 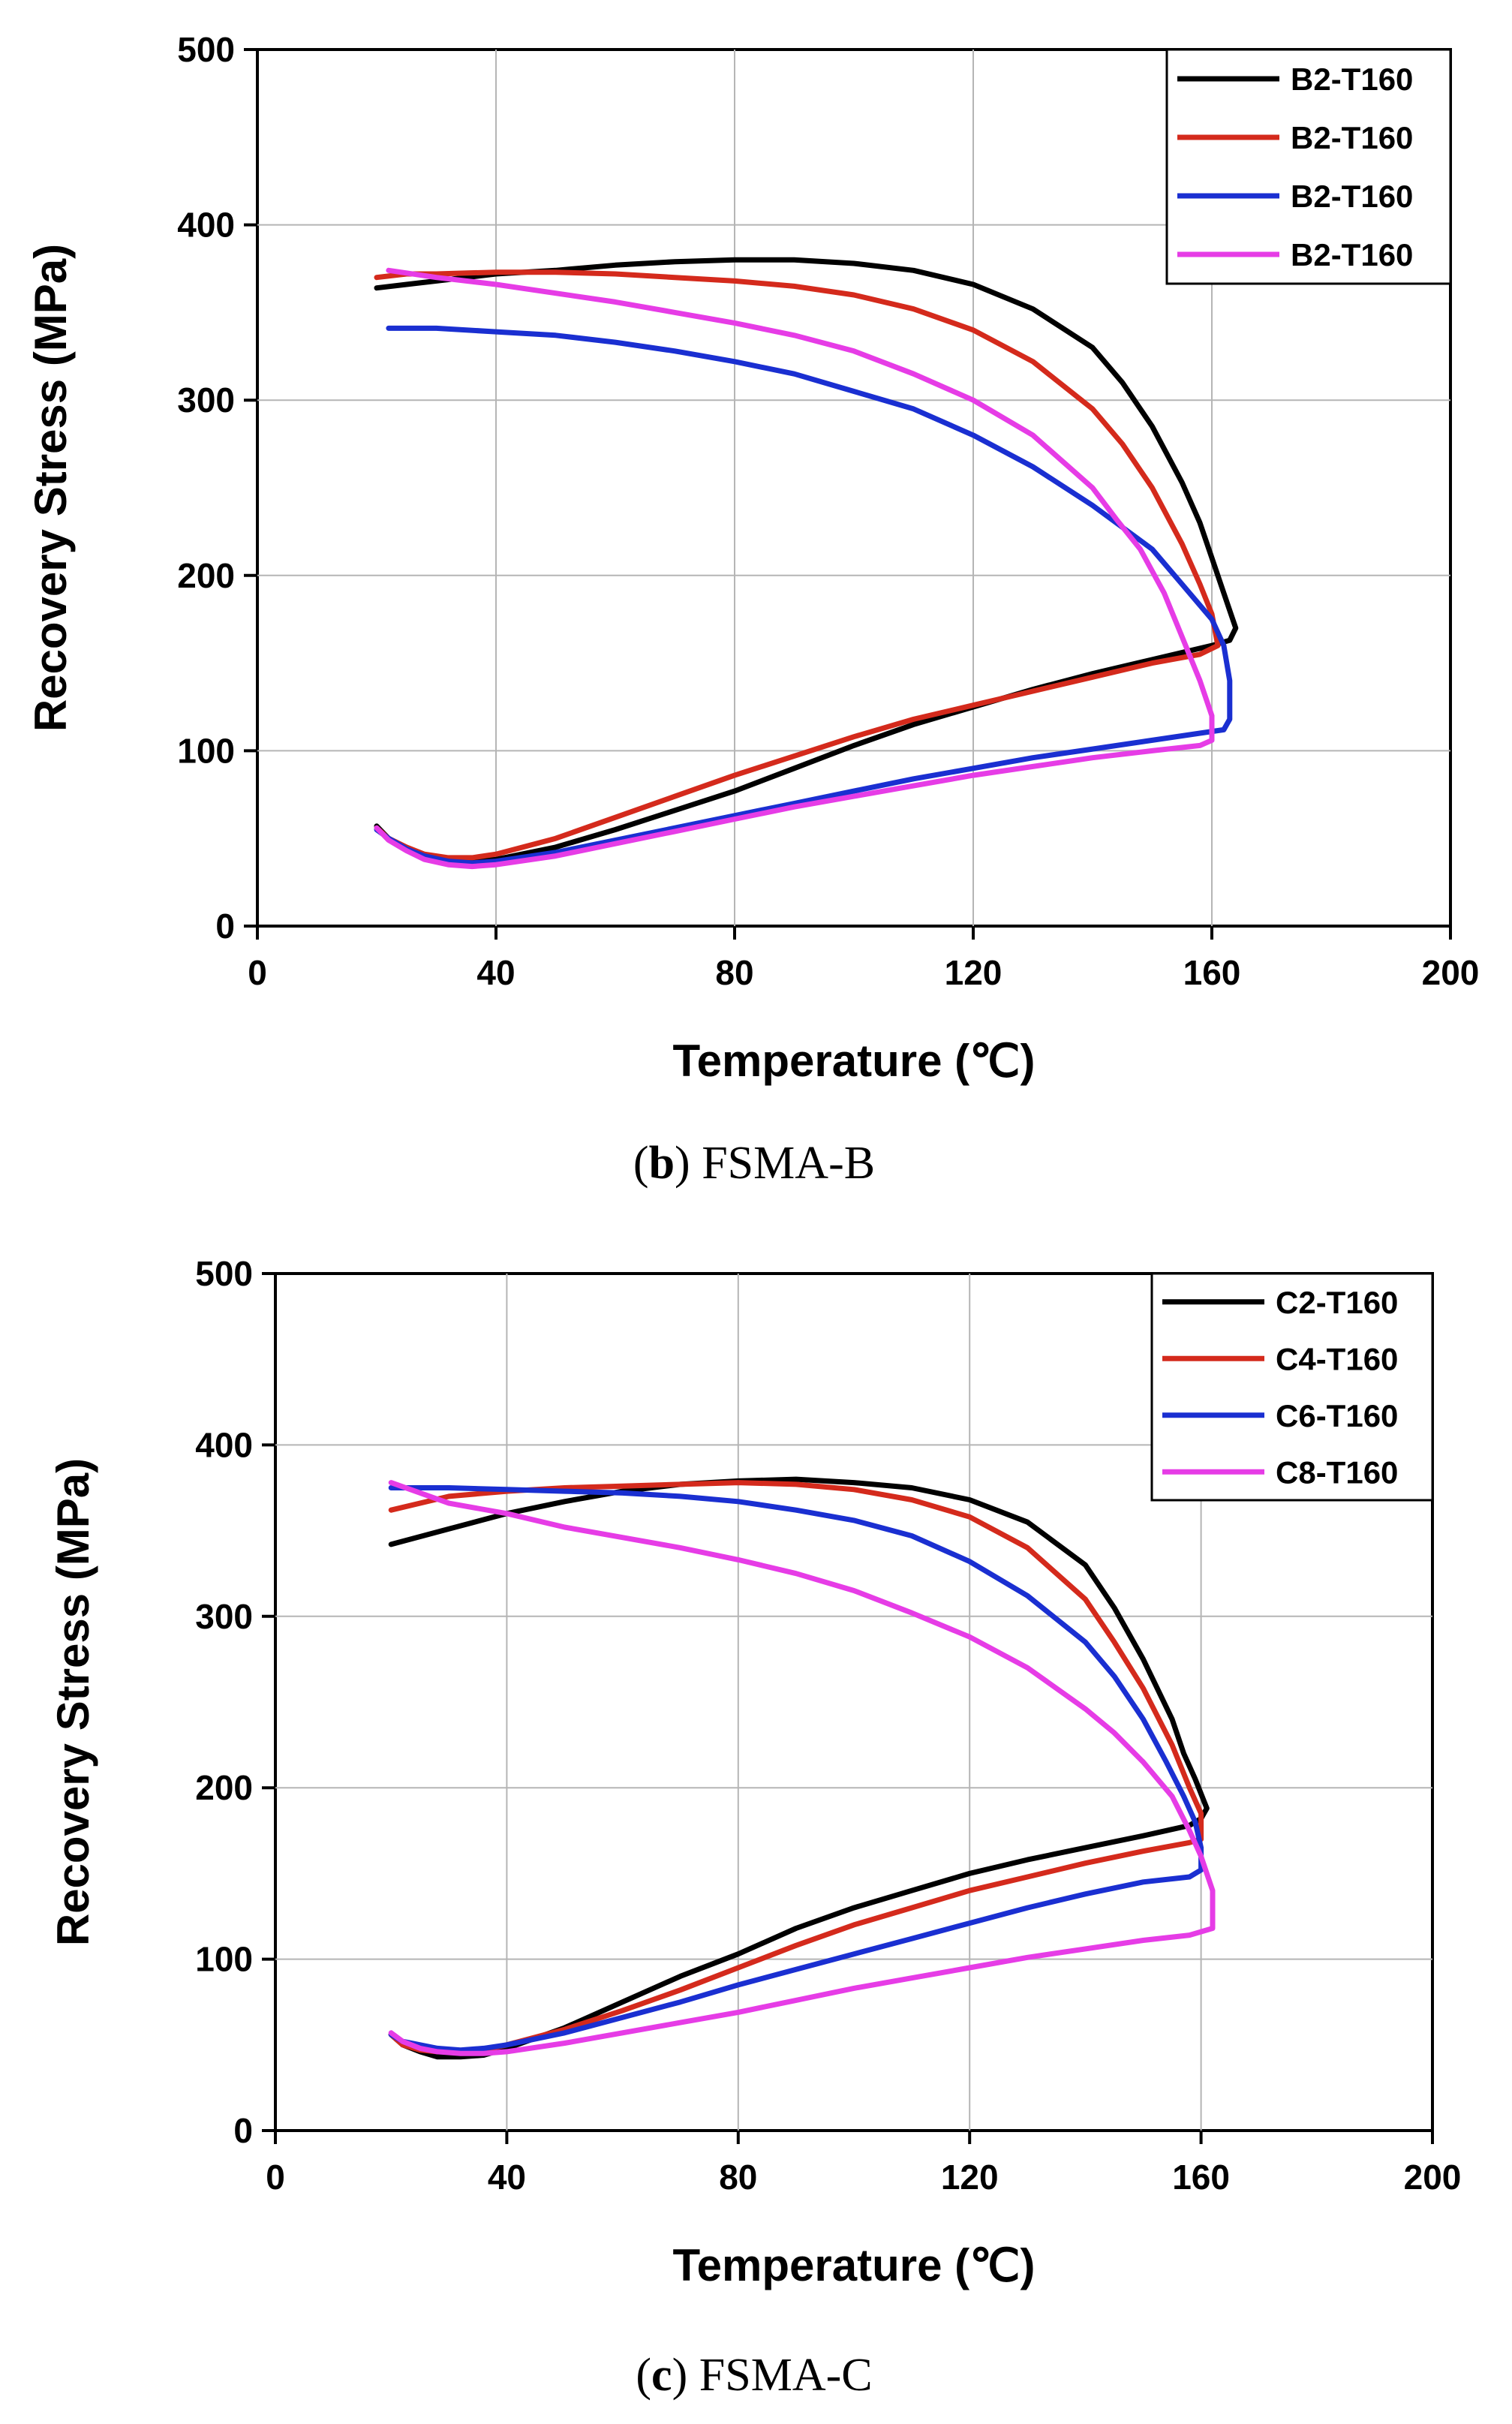 What do you see at coordinates (73, 1702) in the screenshot?
I see `y-axis-label-c: Recovery Stress (MPa)` at bounding box center [73, 1702].